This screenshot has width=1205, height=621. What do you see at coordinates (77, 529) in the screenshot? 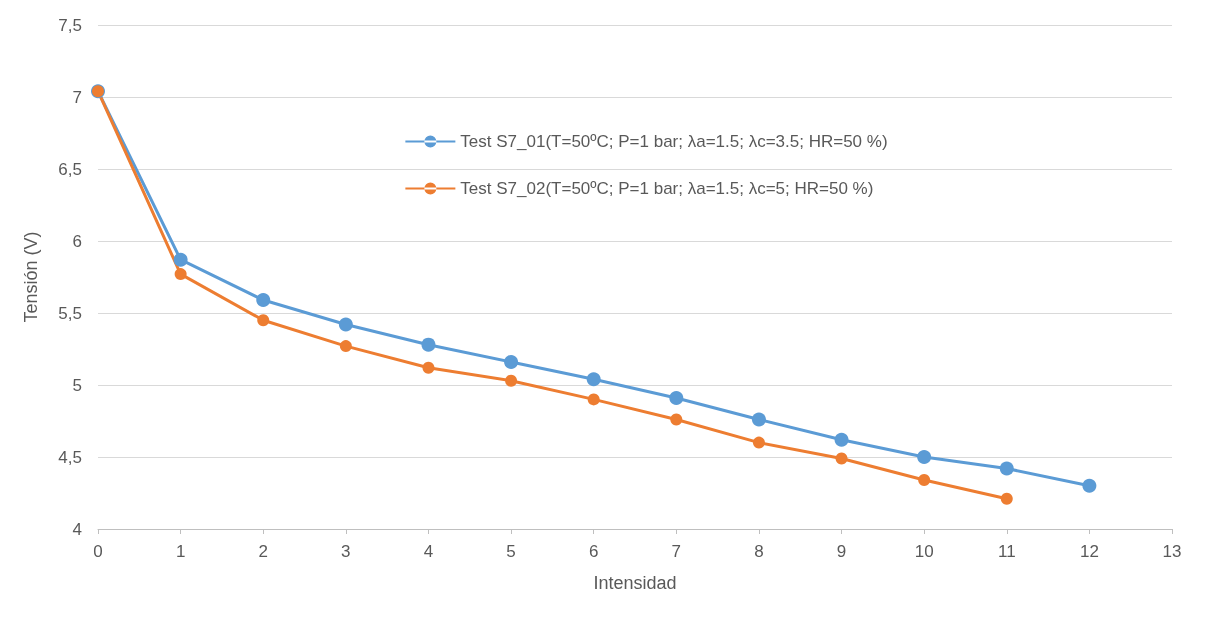
I see `y-tick-label: 4` at bounding box center [77, 529].